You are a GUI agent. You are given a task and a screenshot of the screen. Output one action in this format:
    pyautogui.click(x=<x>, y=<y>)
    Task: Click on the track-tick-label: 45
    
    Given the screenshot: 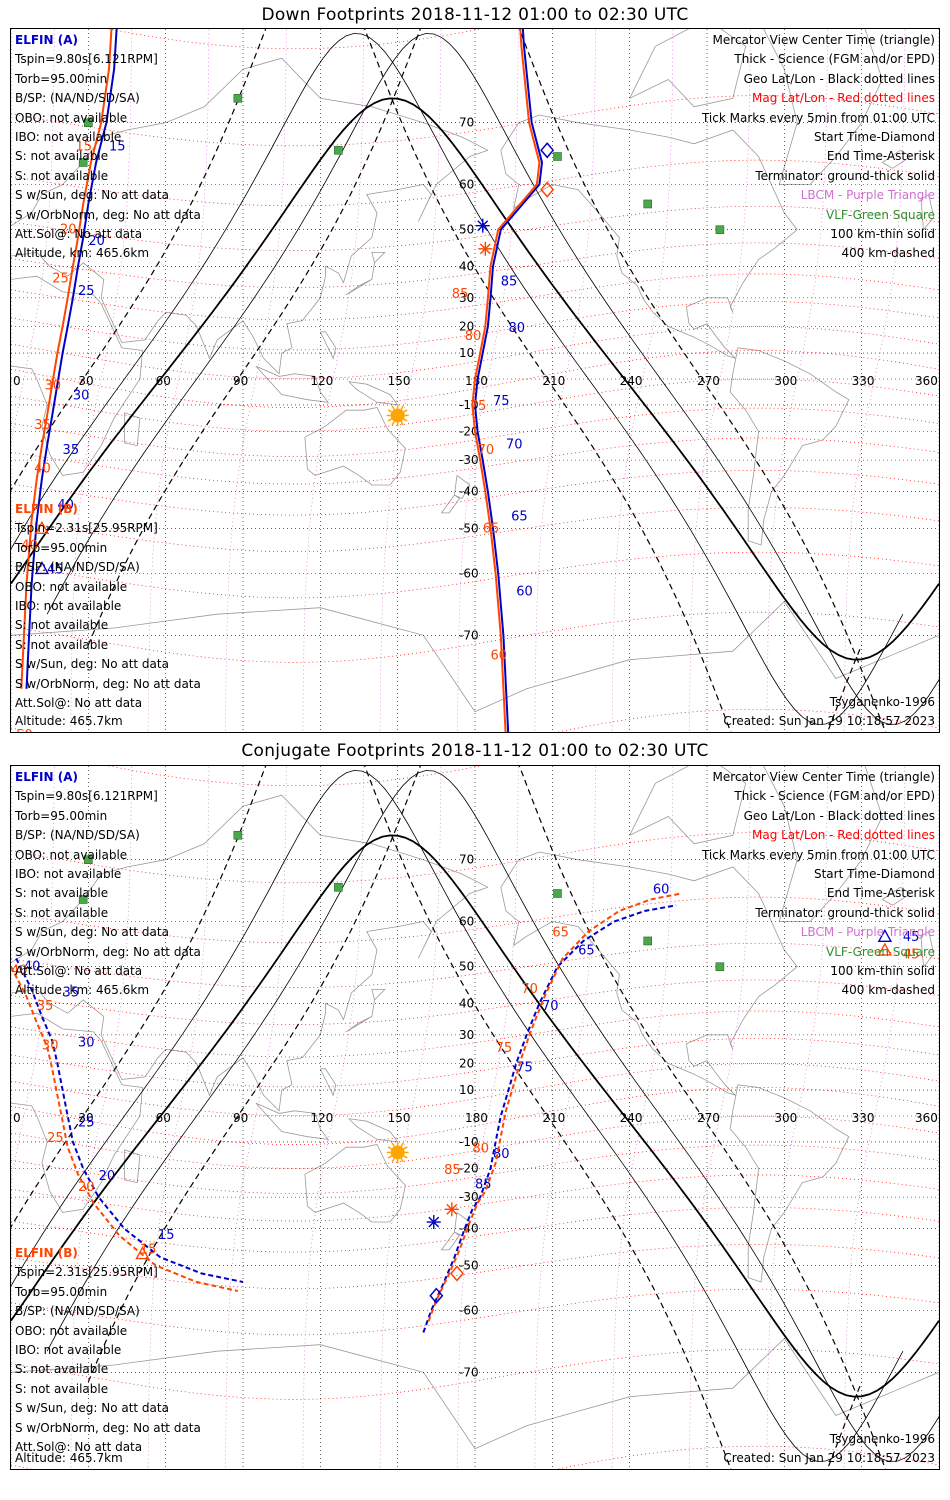 What is the action you would take?
    pyautogui.click(x=911, y=955)
    